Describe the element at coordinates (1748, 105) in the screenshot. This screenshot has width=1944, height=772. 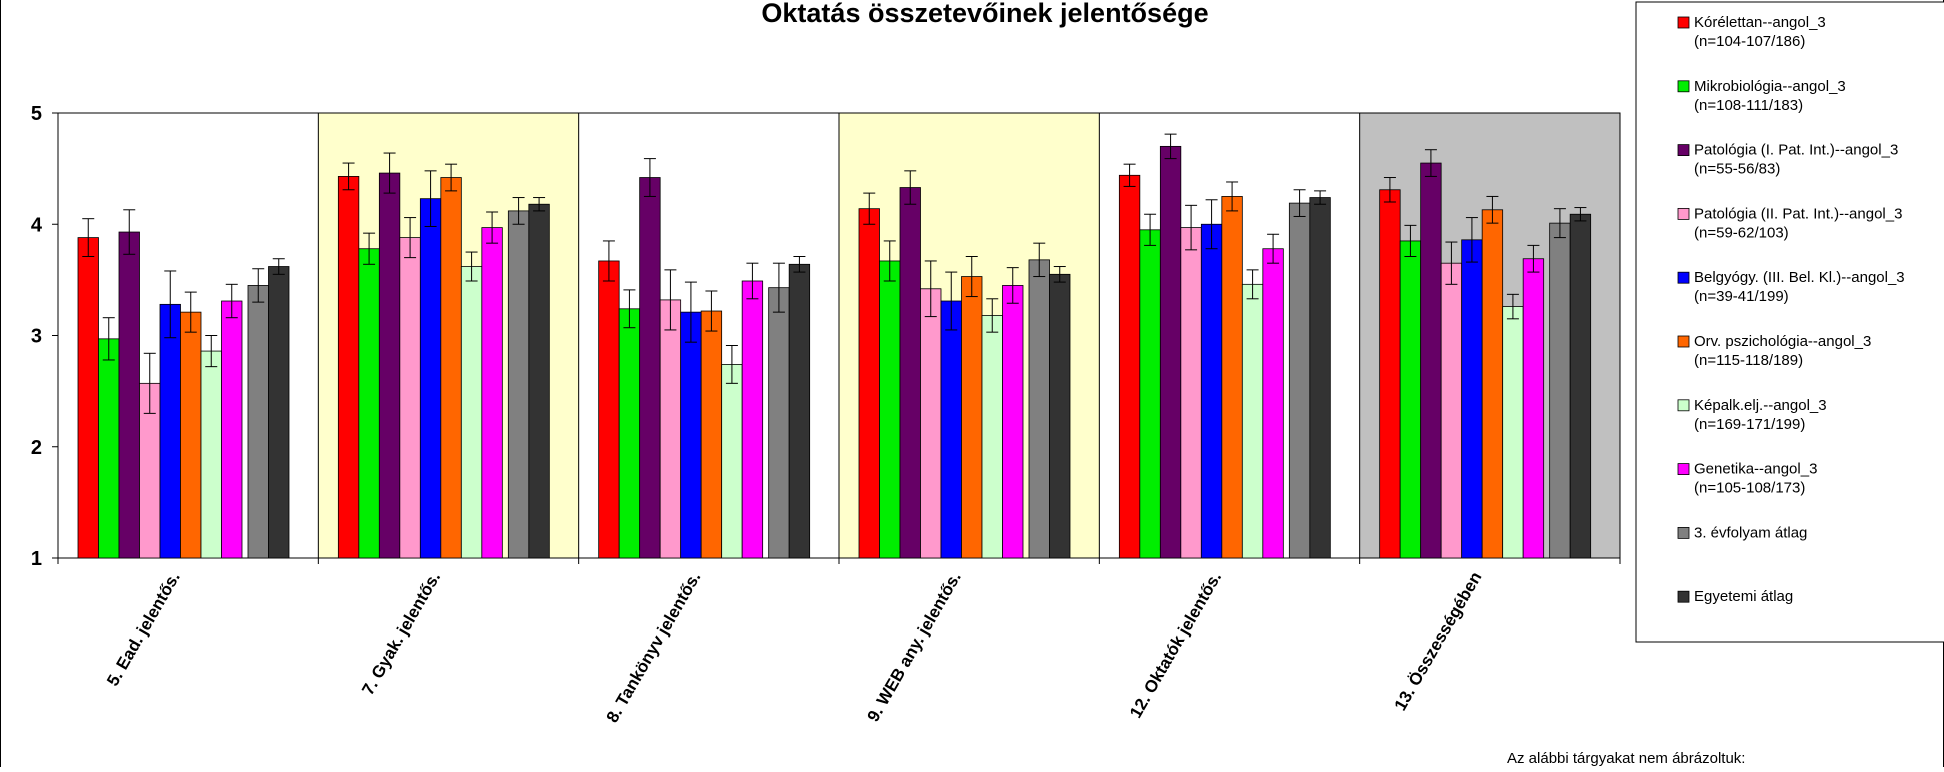
I see `legend-sublabel: (n=108-111/183)` at that location.